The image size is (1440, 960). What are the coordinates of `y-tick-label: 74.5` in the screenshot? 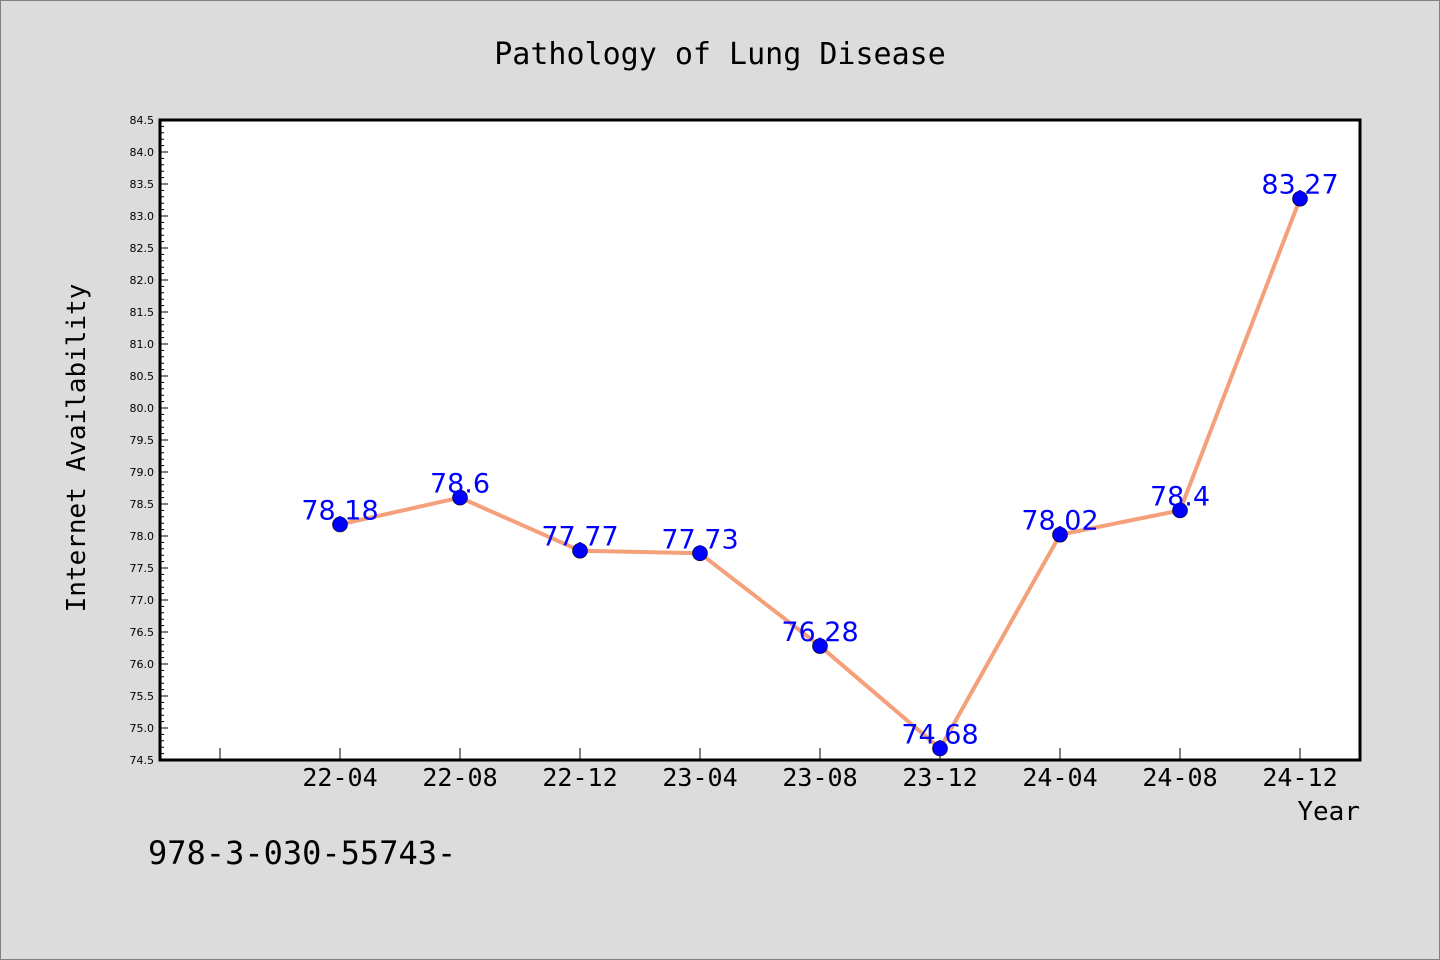 It's located at (142, 760).